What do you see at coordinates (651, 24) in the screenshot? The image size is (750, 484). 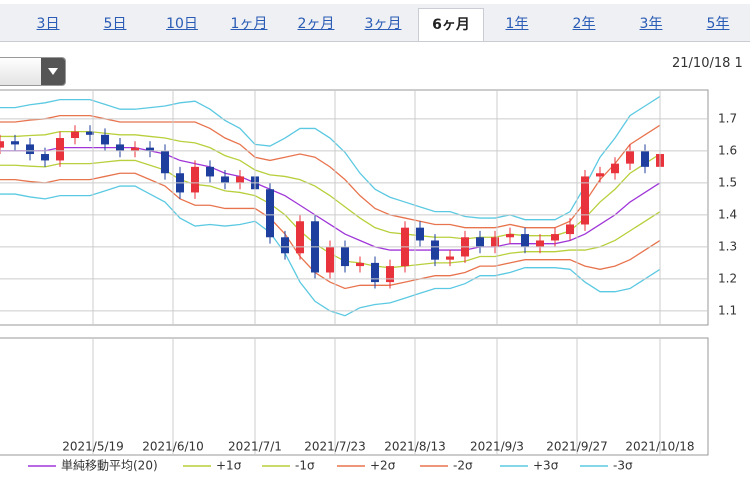 I see `tab: 3年` at bounding box center [651, 24].